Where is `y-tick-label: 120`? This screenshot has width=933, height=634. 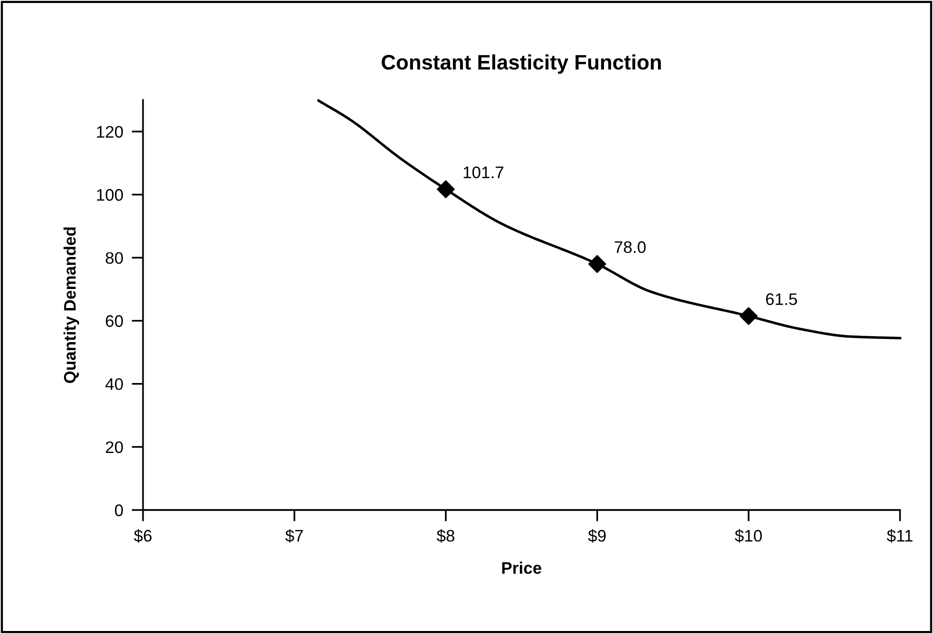
y-tick-label: 120 is located at coordinates (110, 132).